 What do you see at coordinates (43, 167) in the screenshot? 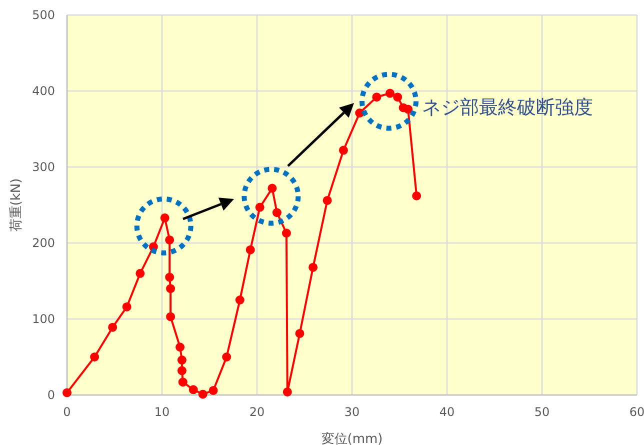
I see `y-tick-label: 300` at bounding box center [43, 167].